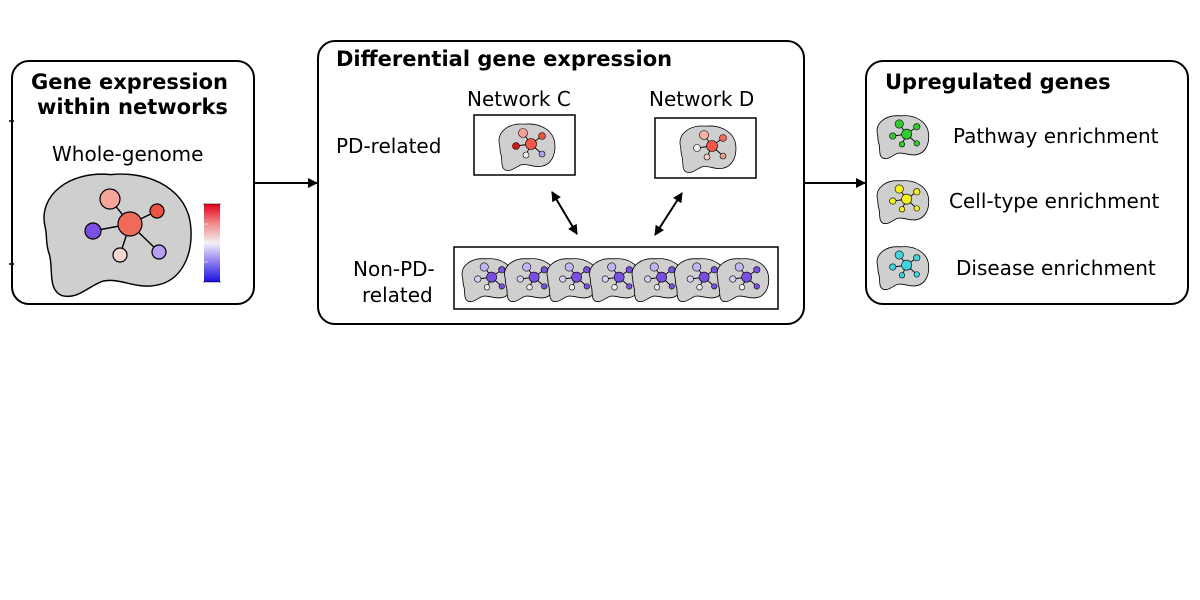 The image size is (1200, 600). What do you see at coordinates (504, 59) in the screenshot?
I see `middle-panel-title: Differential gene expression` at bounding box center [504, 59].